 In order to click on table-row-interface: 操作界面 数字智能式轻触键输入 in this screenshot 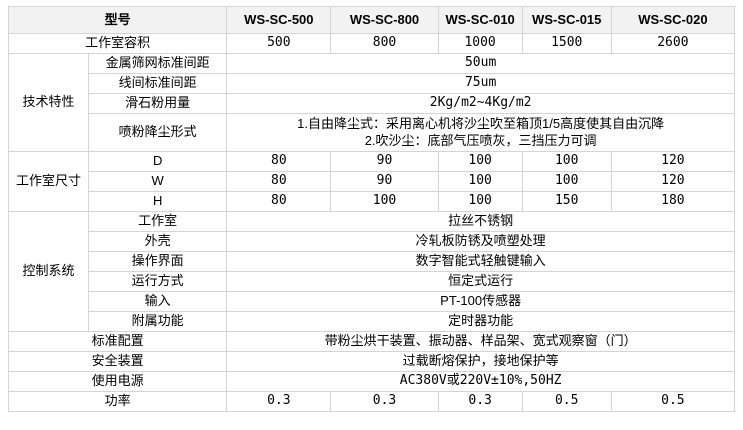, I will do `click(372, 261)`.